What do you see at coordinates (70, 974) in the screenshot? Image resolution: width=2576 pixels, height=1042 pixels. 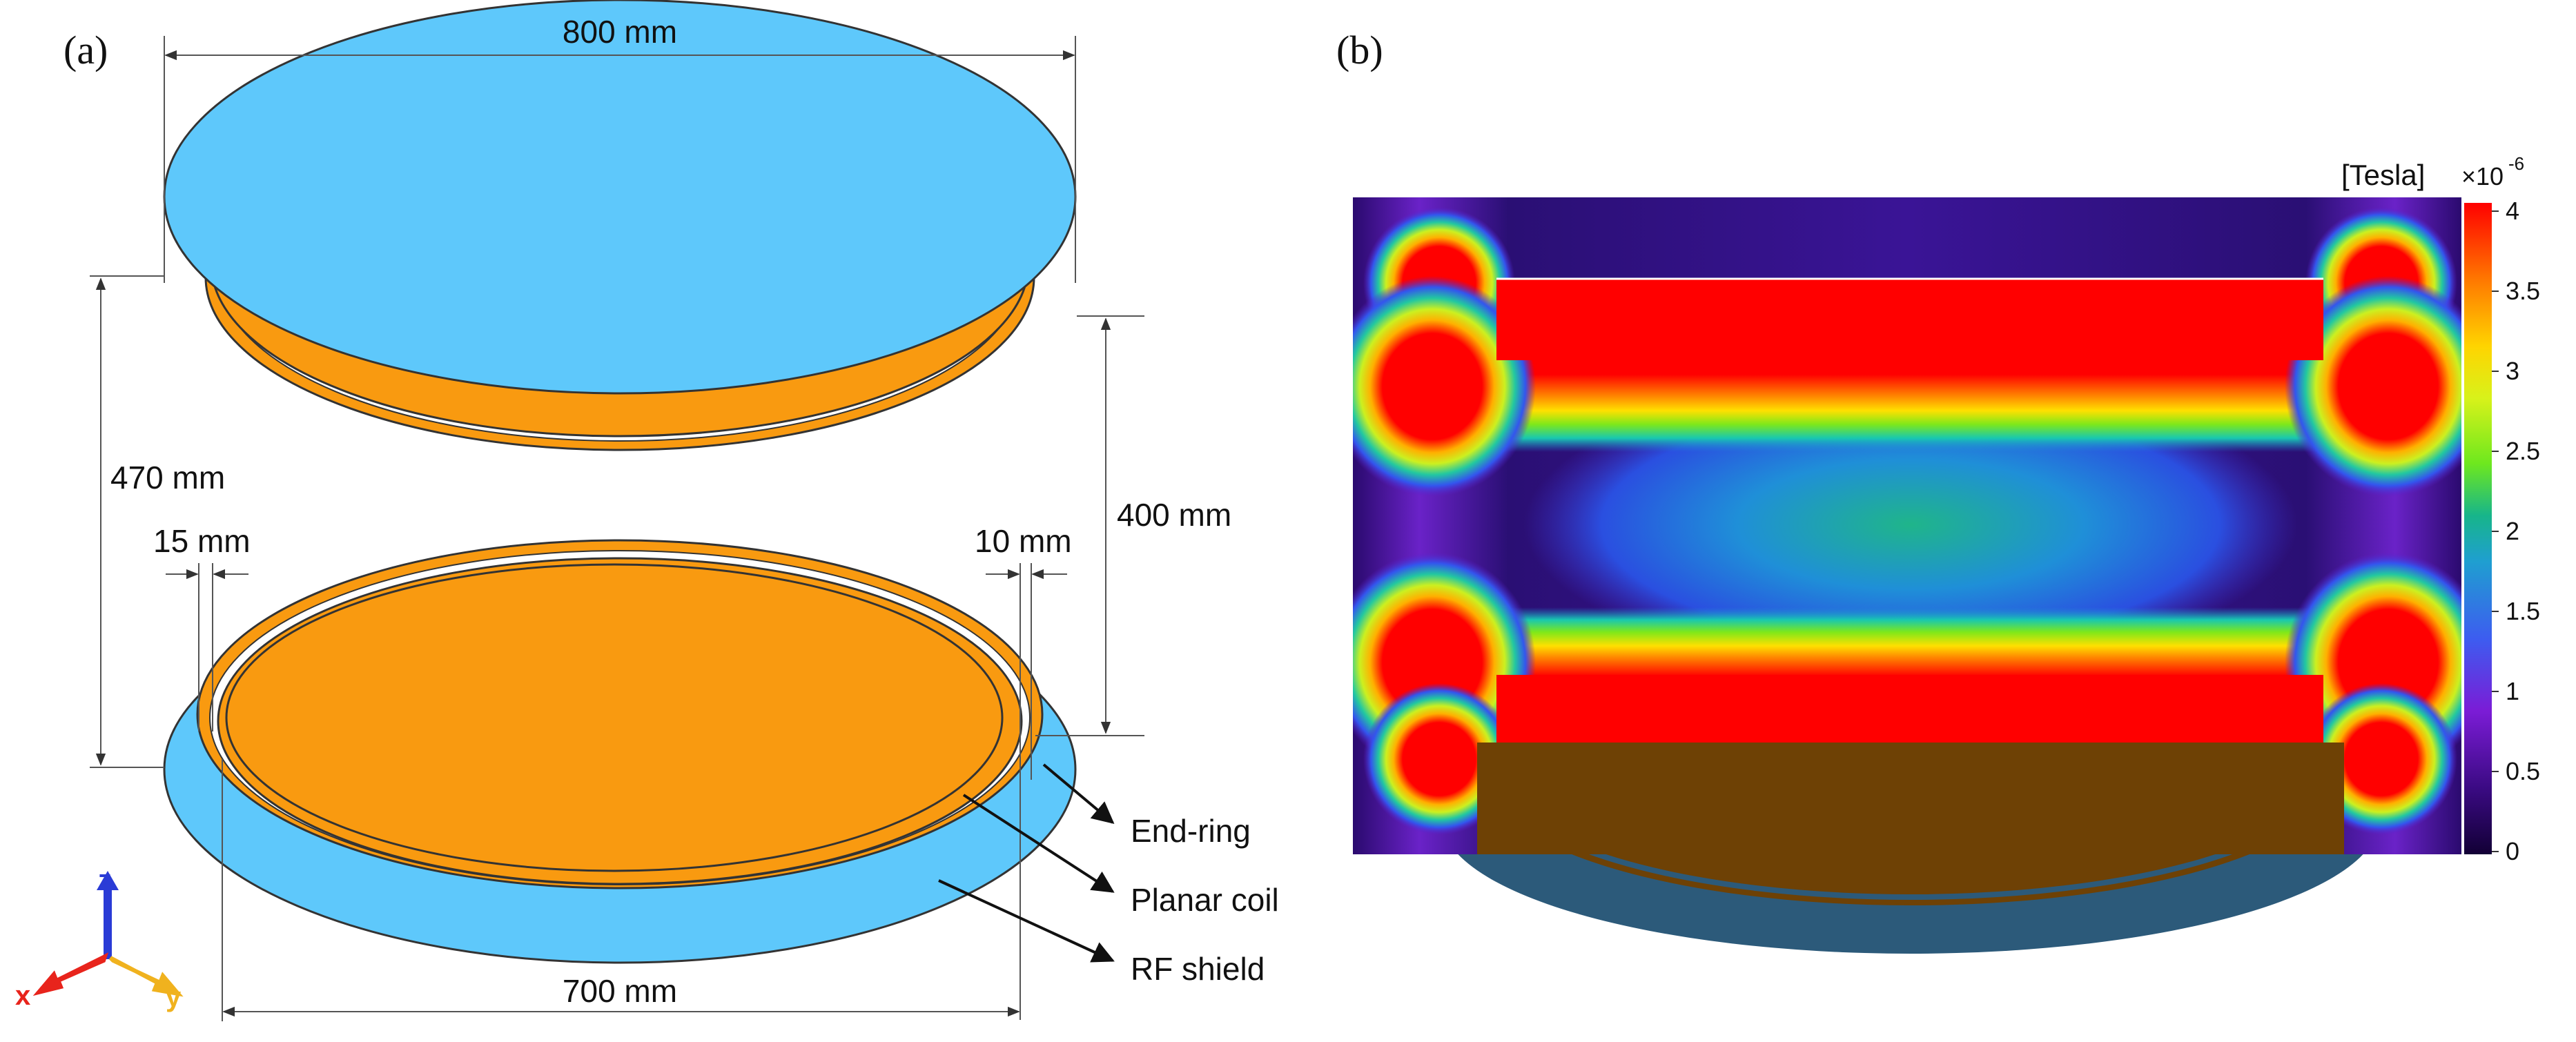 I see `x-axis-arrow` at bounding box center [70, 974].